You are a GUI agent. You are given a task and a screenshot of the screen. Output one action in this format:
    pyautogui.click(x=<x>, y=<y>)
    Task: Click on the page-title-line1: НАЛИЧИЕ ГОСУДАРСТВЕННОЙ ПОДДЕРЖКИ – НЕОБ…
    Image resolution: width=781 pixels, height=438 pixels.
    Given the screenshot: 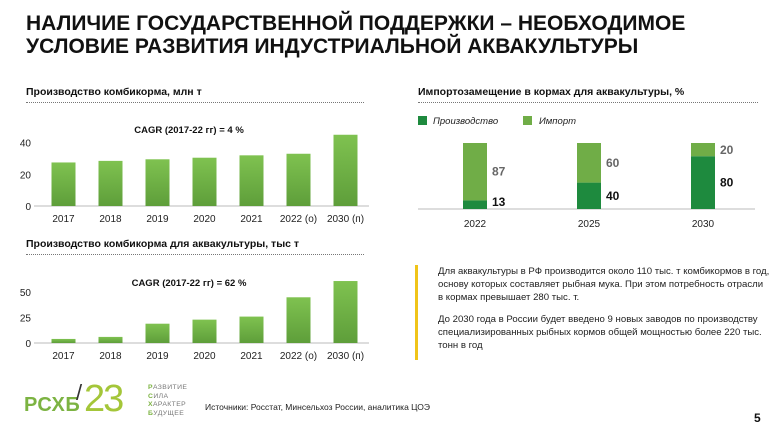 What is the action you would take?
    pyautogui.click(x=356, y=23)
    